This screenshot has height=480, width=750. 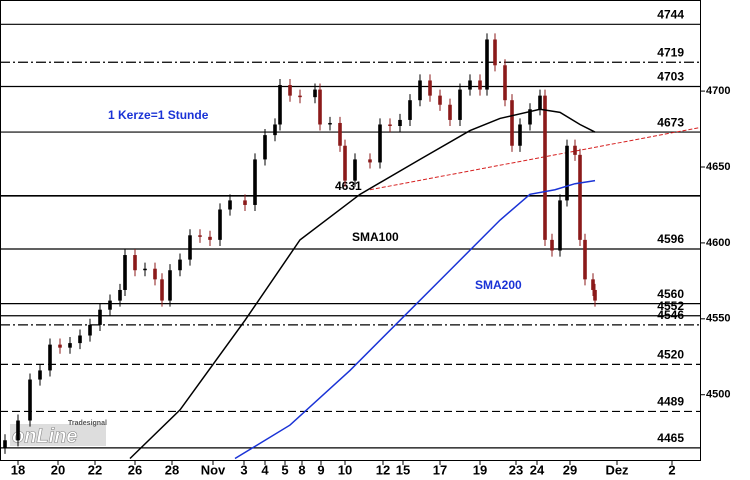 What do you see at coordinates (18, 469) in the screenshot?
I see `x-tick-label: 18` at bounding box center [18, 469].